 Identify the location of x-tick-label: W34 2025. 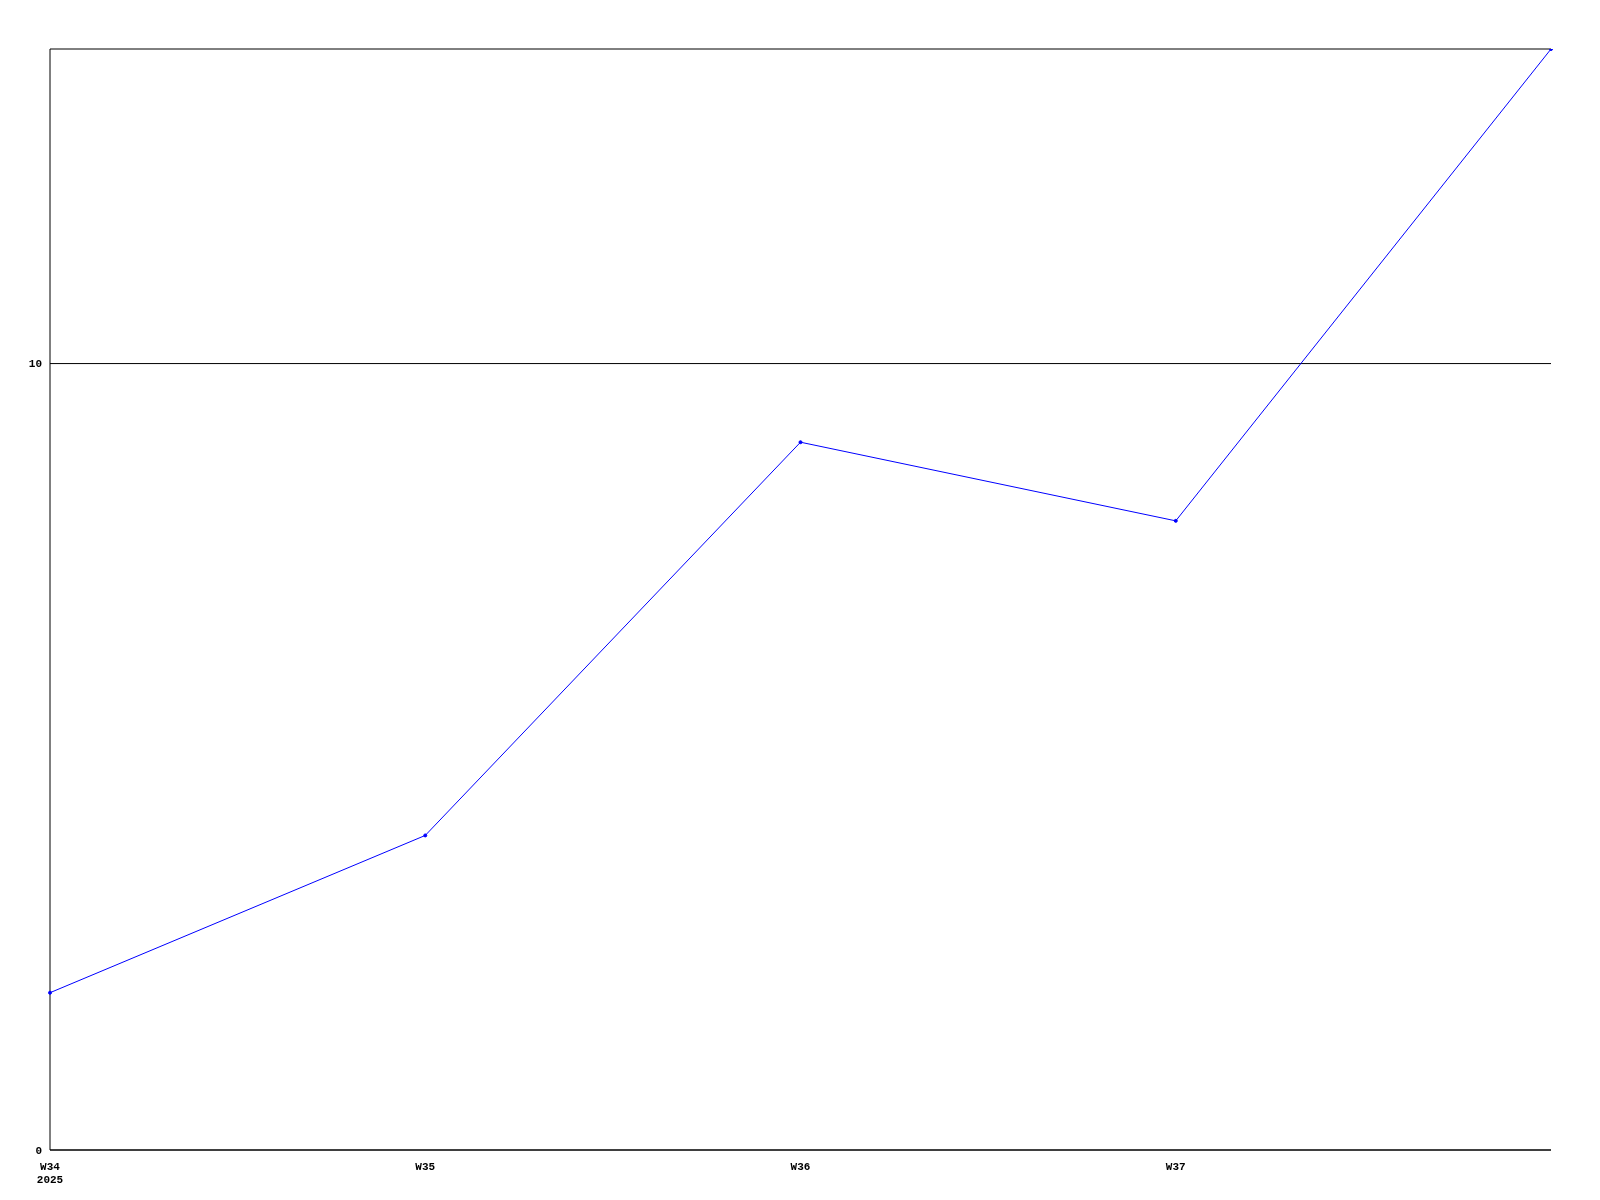
(50, 1173).